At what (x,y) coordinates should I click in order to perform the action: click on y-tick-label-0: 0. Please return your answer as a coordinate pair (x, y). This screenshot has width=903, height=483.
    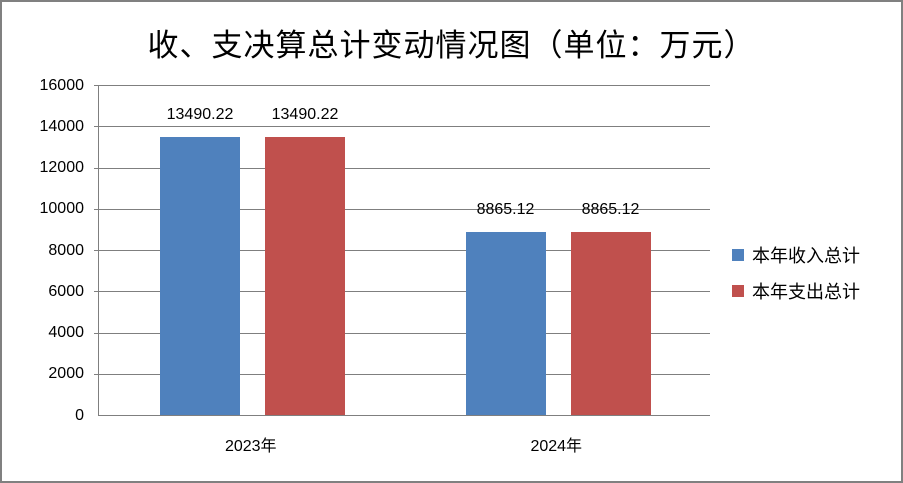
    Looking at the image, I should click on (79, 415).